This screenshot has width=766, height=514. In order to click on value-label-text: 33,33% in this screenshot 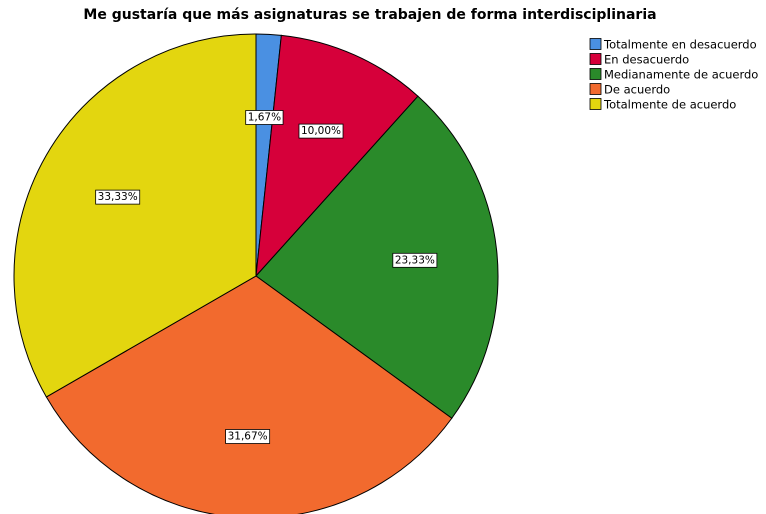, I will do `click(118, 197)`.